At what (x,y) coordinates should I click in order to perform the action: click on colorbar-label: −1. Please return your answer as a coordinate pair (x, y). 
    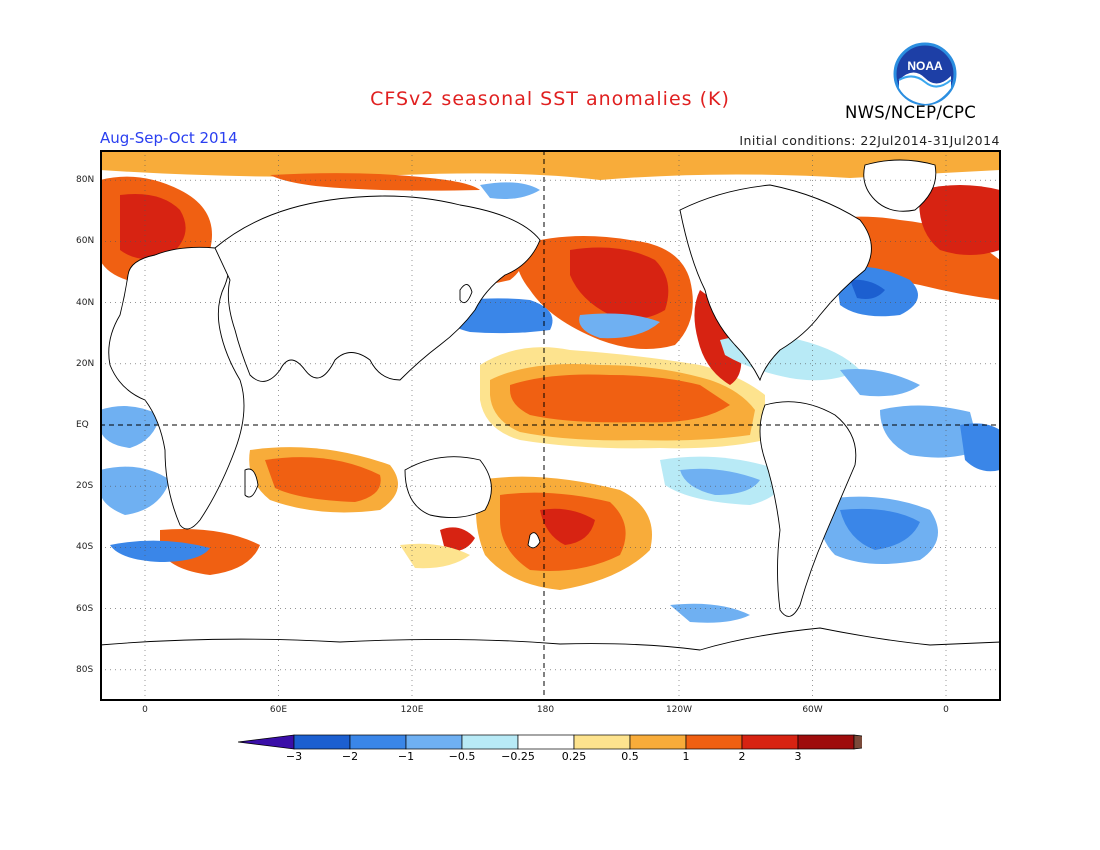
    Looking at the image, I should click on (406, 756).